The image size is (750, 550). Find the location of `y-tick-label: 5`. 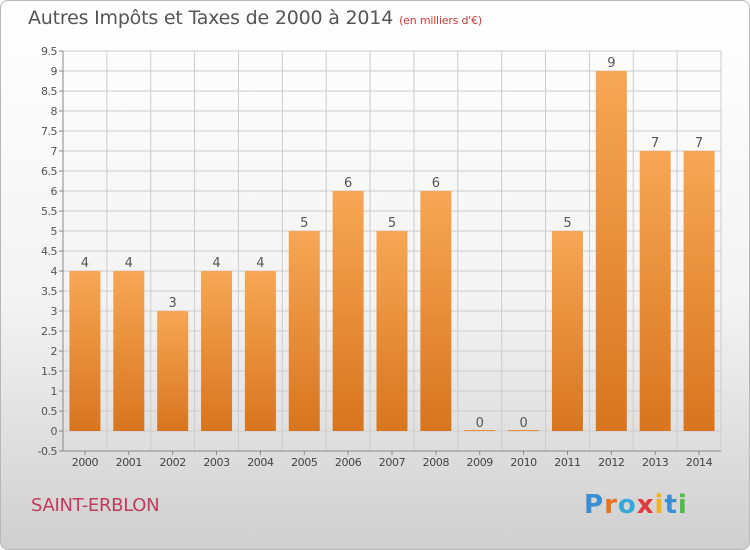

y-tick-label: 5 is located at coordinates (54, 231).